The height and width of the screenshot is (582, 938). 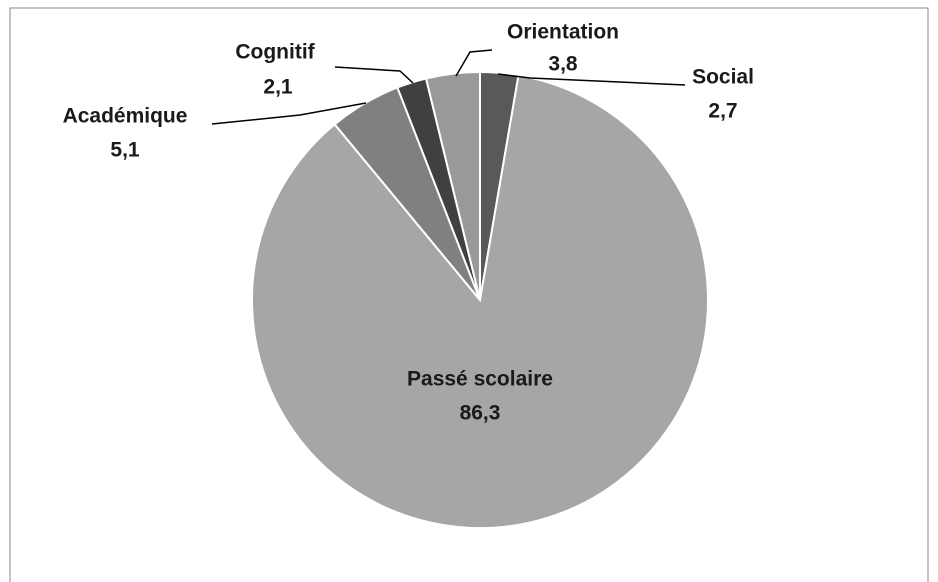 I want to click on slice-label: Passé scolaire, so click(x=480, y=379).